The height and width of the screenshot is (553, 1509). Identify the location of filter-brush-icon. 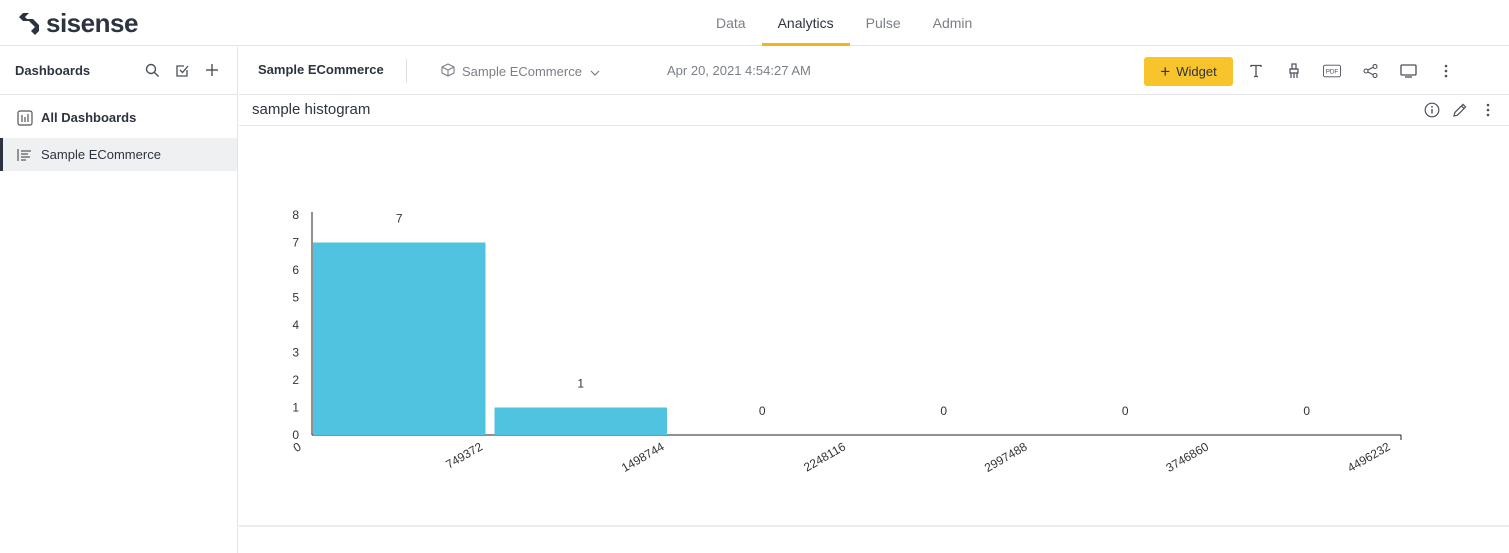
(1294, 71).